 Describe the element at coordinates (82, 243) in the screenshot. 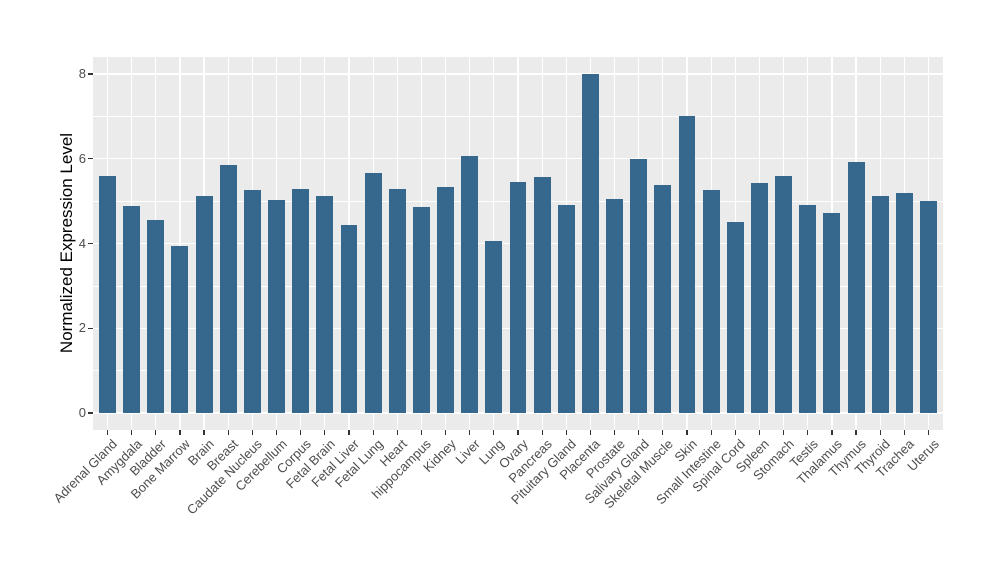

I see `y-tick-label: 4` at that location.